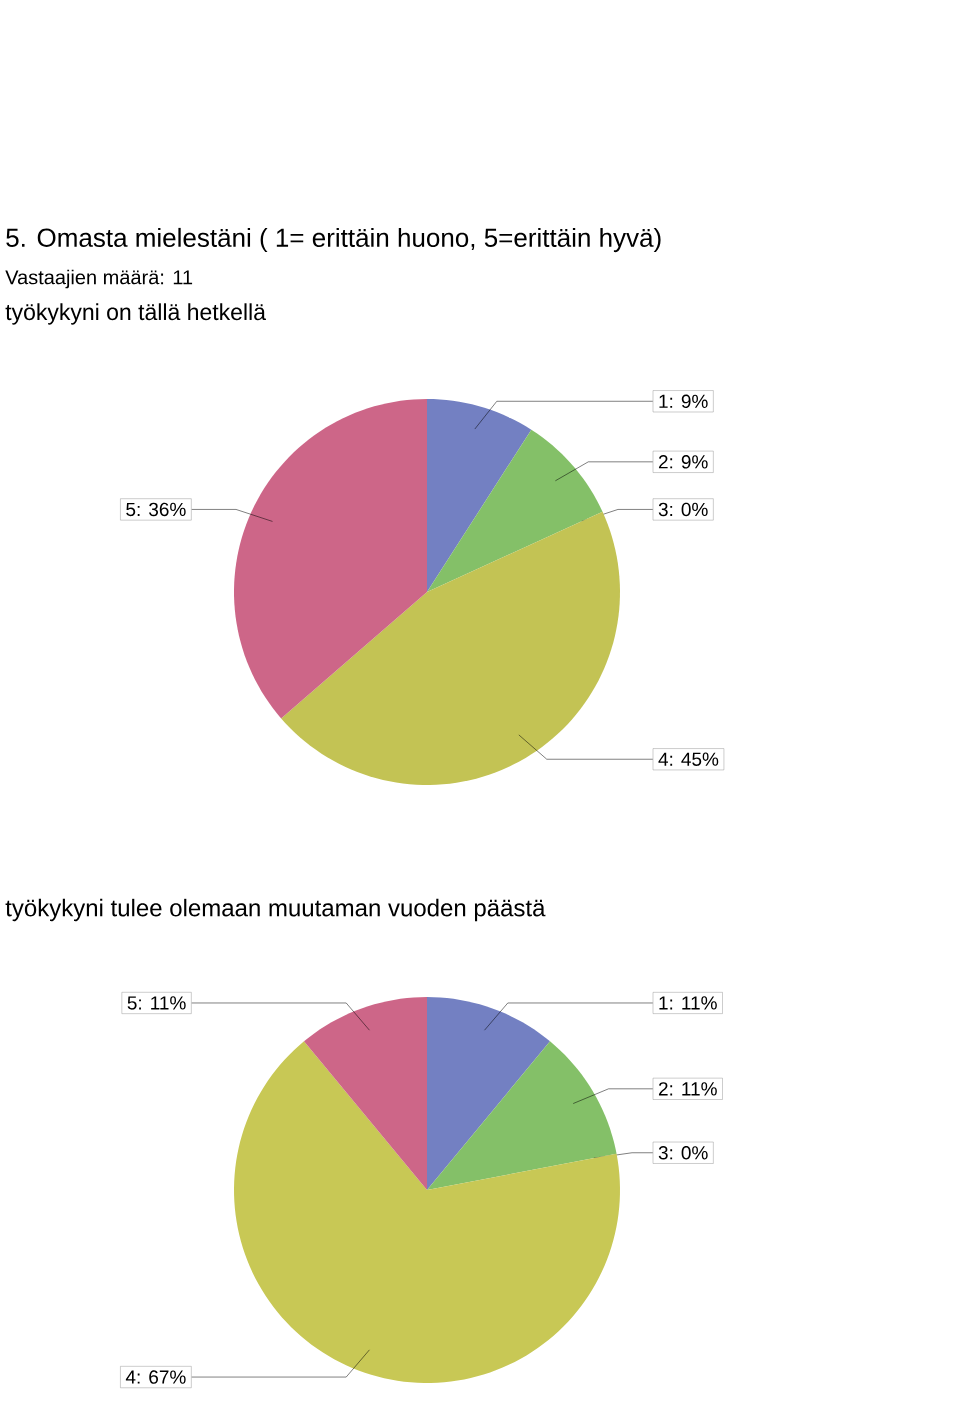  Describe the element at coordinates (683, 401) in the screenshot. I see `slice-label: 1: 9%` at that location.